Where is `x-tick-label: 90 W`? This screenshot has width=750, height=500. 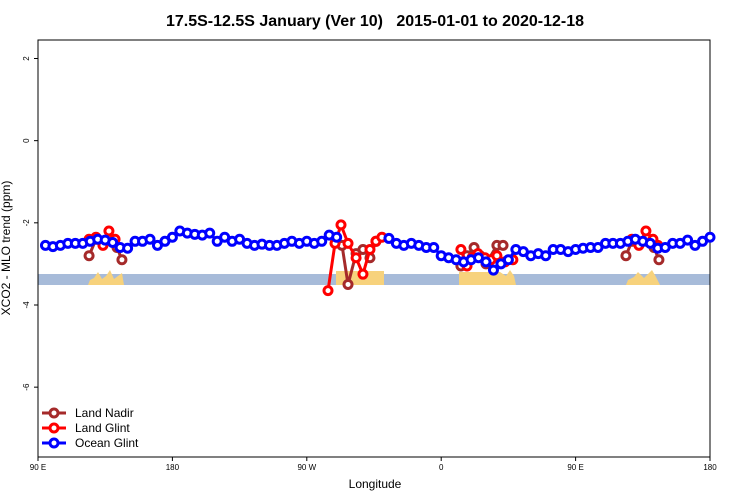
x-tick-label: 90 W is located at coordinates (306, 467).